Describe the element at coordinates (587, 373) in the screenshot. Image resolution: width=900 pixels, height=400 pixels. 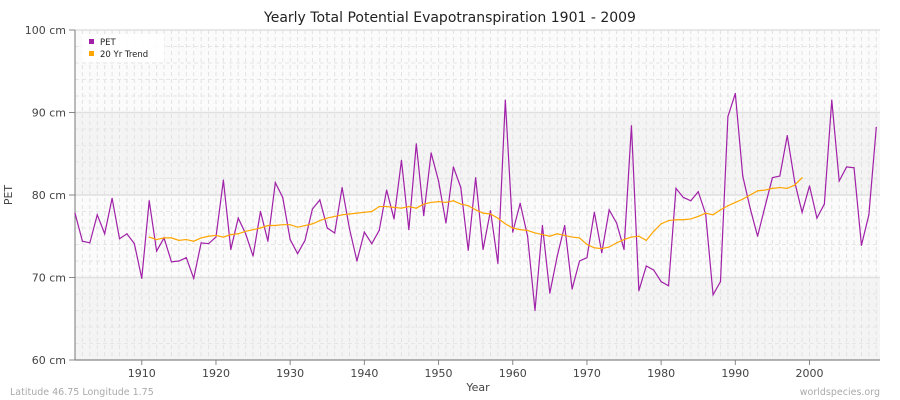
I see `x-tick-label: 1970` at that location.